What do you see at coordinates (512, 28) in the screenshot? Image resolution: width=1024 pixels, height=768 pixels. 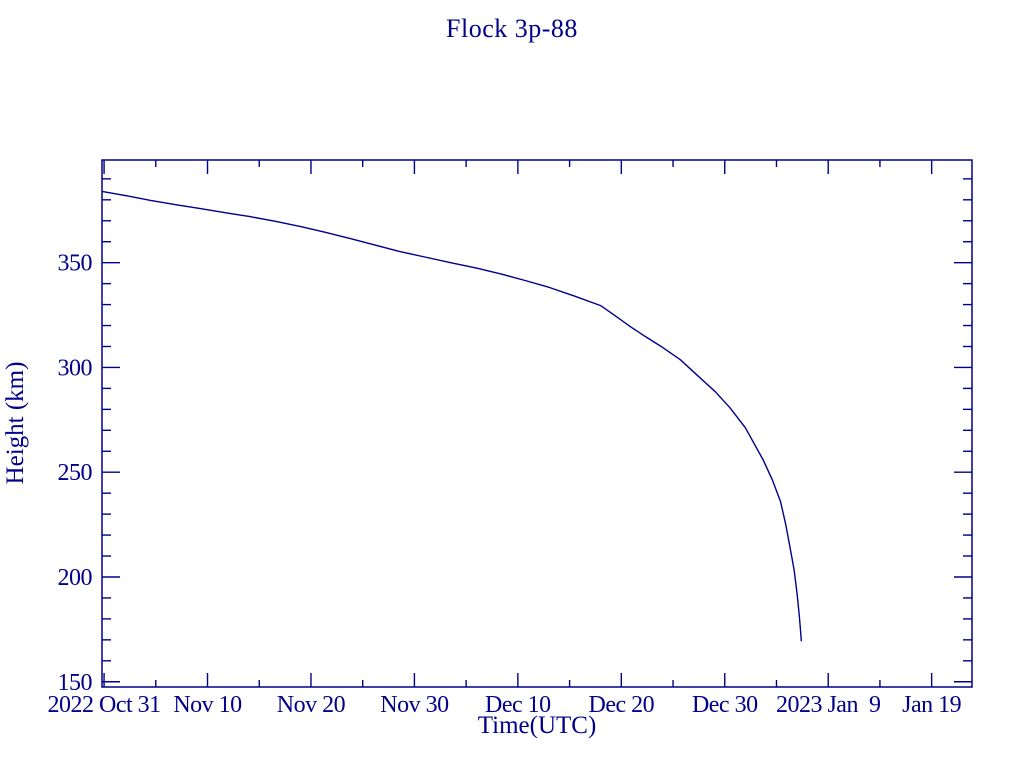 I see `chart-title: Flock 3p-88` at bounding box center [512, 28].